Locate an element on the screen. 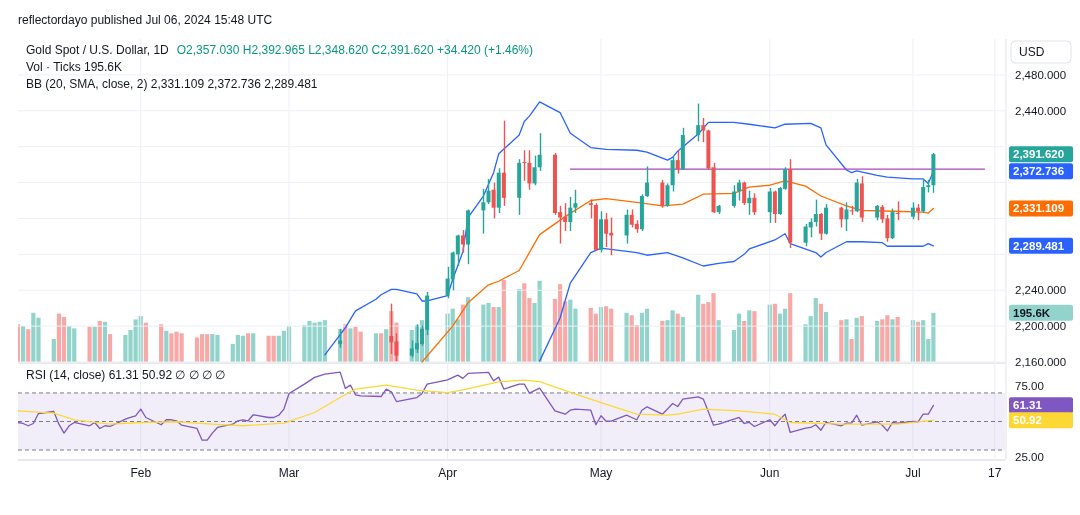  x-tick-label: May is located at coordinates (601, 473).